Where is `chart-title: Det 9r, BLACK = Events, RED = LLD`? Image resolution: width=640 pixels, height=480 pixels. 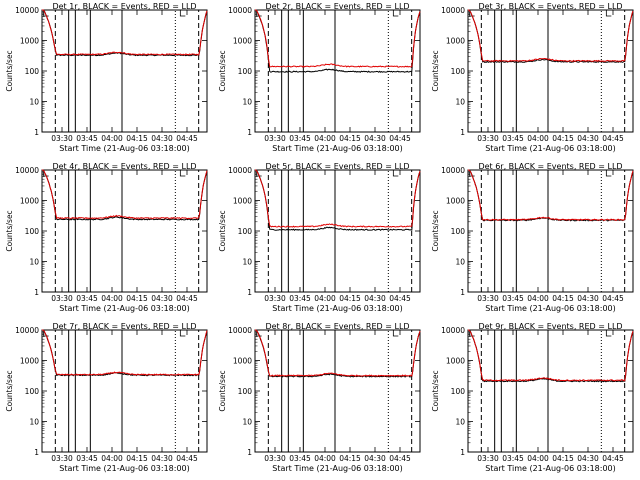 chart-title: Det 9r, BLACK = Events, RED = LLD is located at coordinates (550, 326).